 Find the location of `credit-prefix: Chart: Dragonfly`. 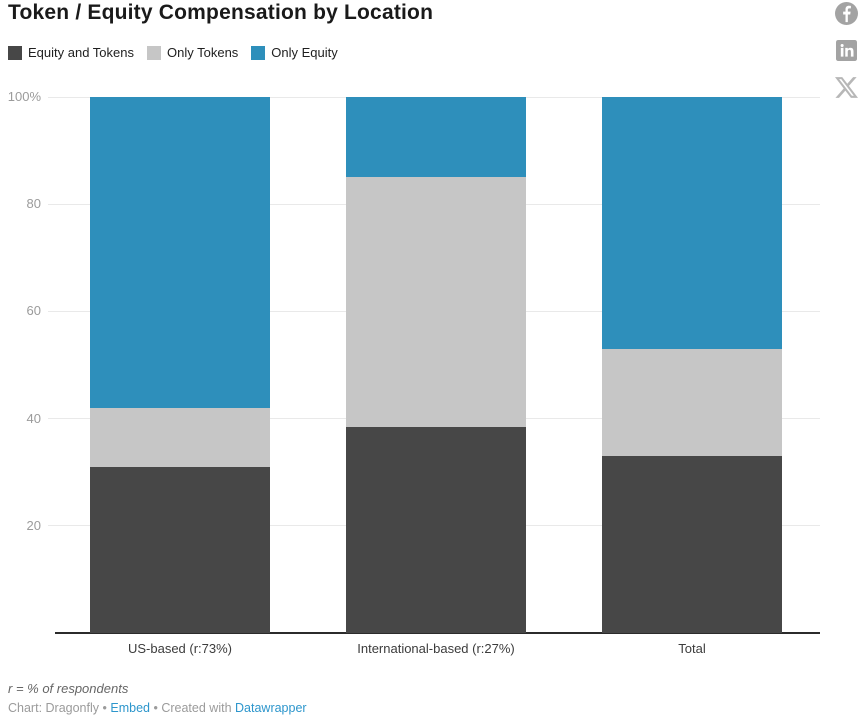

credit-prefix: Chart: Dragonfly is located at coordinates (54, 708).